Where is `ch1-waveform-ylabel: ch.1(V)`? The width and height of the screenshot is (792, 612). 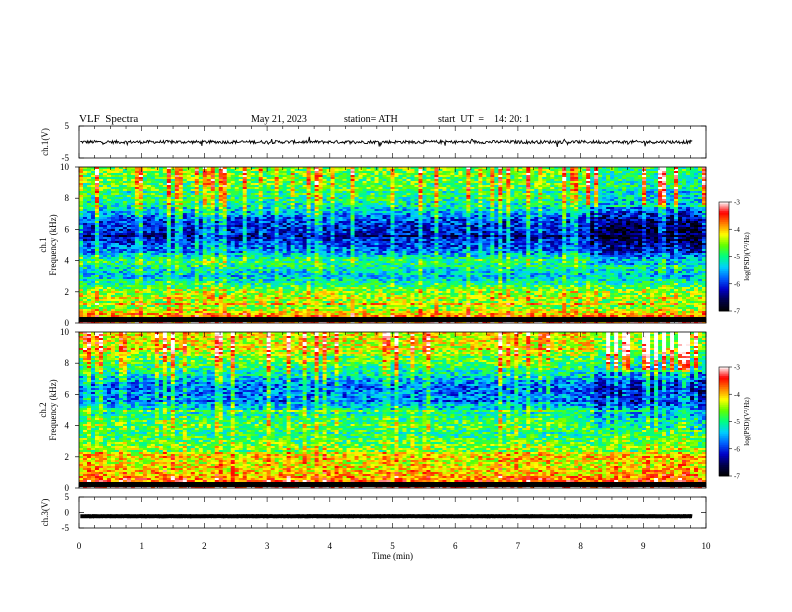
ch1-waveform-ylabel: ch.1(V) is located at coordinates (45, 142).